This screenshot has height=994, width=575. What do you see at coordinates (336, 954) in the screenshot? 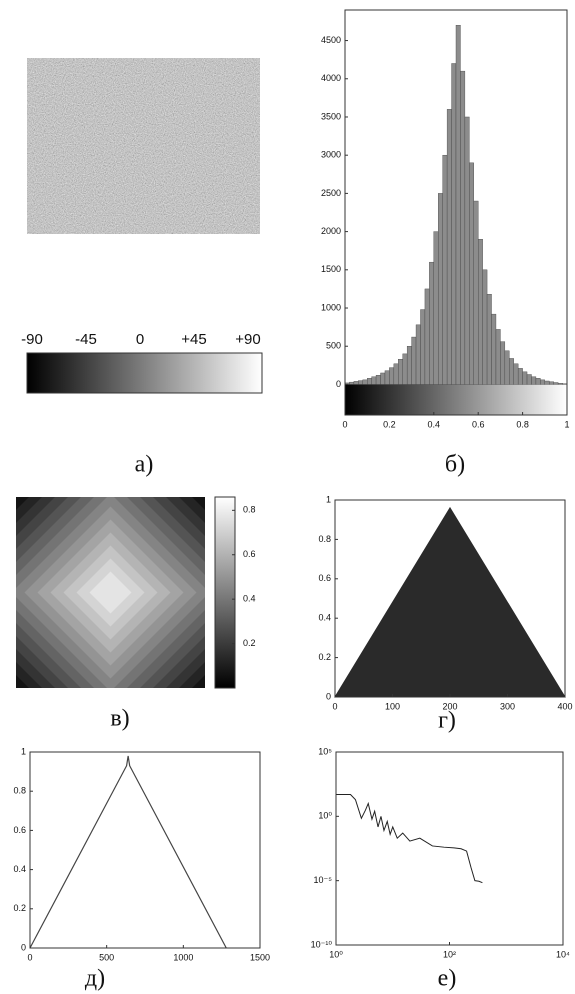
I see `x-tick-label: 10⁰` at bounding box center [336, 954].